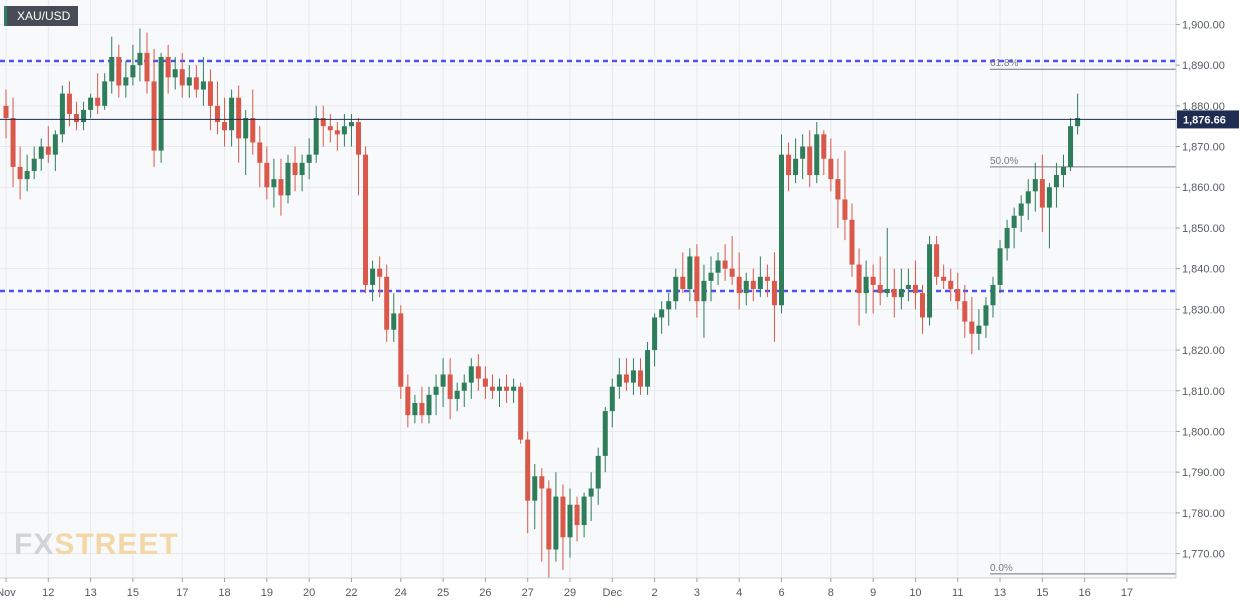  I want to click on y-tick-label: 1,880.00, so click(1203, 107).